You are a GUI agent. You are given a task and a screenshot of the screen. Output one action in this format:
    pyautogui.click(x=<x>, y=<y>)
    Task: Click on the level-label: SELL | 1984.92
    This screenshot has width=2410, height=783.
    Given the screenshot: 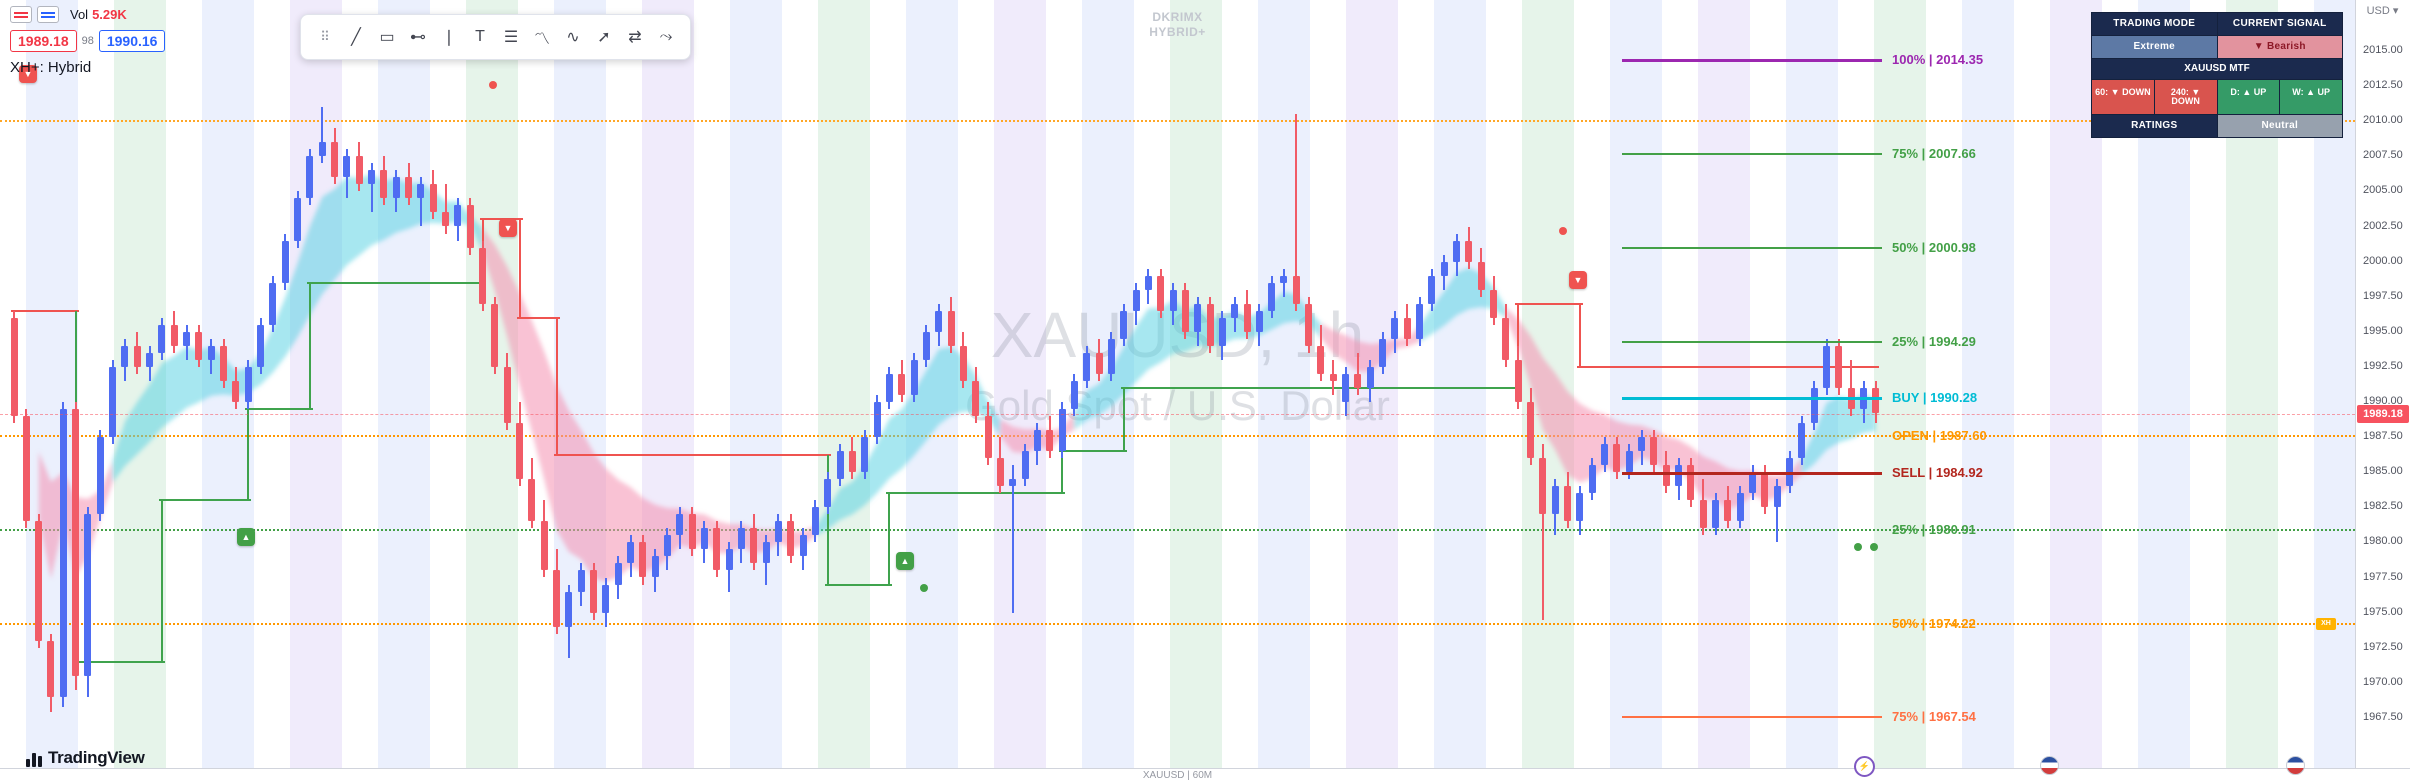 What is the action you would take?
    pyautogui.click(x=1937, y=473)
    